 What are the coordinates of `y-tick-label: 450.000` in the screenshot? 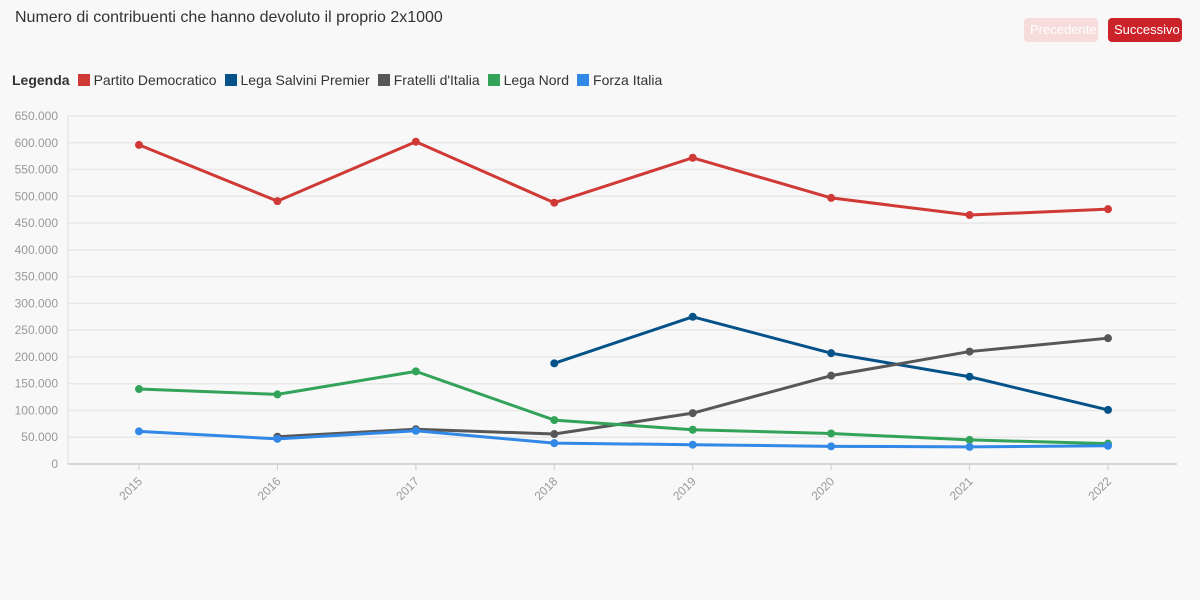 It's located at (37, 223).